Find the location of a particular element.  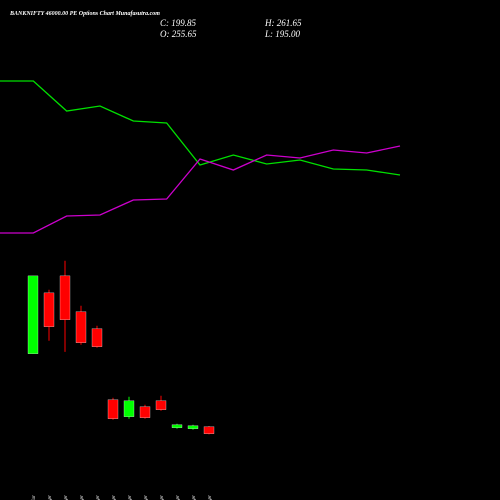

x-tick-label: 08 Apr is located at coordinates (114, 497).